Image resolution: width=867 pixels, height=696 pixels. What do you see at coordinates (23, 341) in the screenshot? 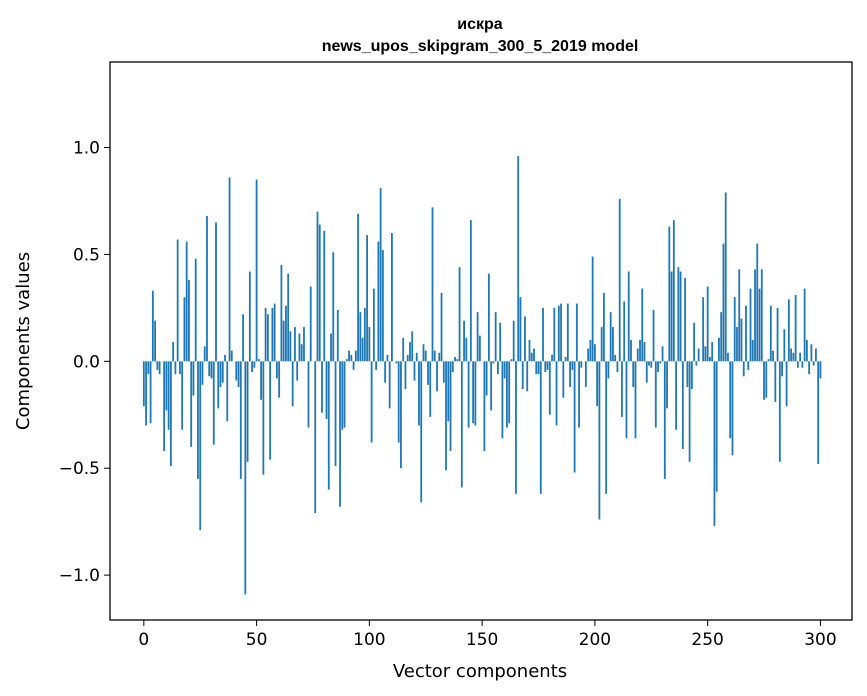
I see `y-axis-label: Components values` at bounding box center [23, 341].